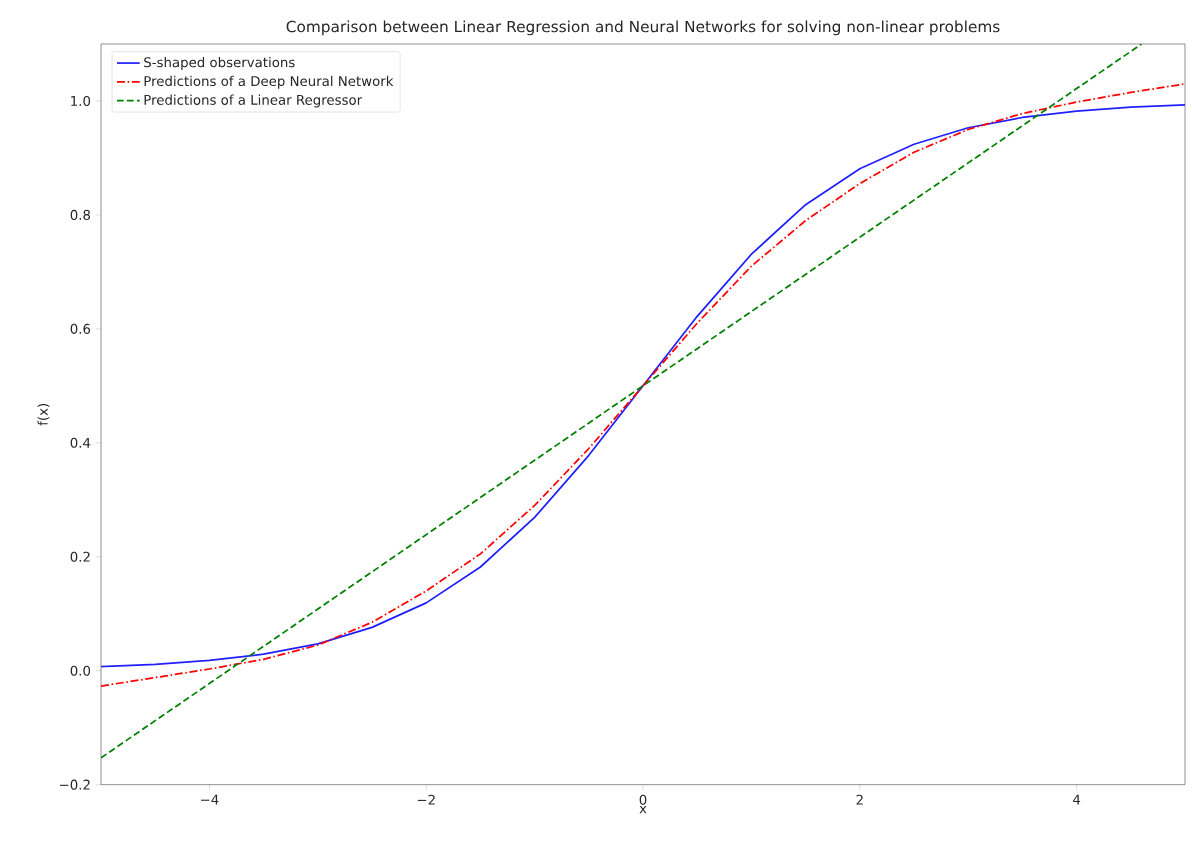  What do you see at coordinates (1077, 799) in the screenshot?
I see `x-tick-label: 4` at bounding box center [1077, 799].